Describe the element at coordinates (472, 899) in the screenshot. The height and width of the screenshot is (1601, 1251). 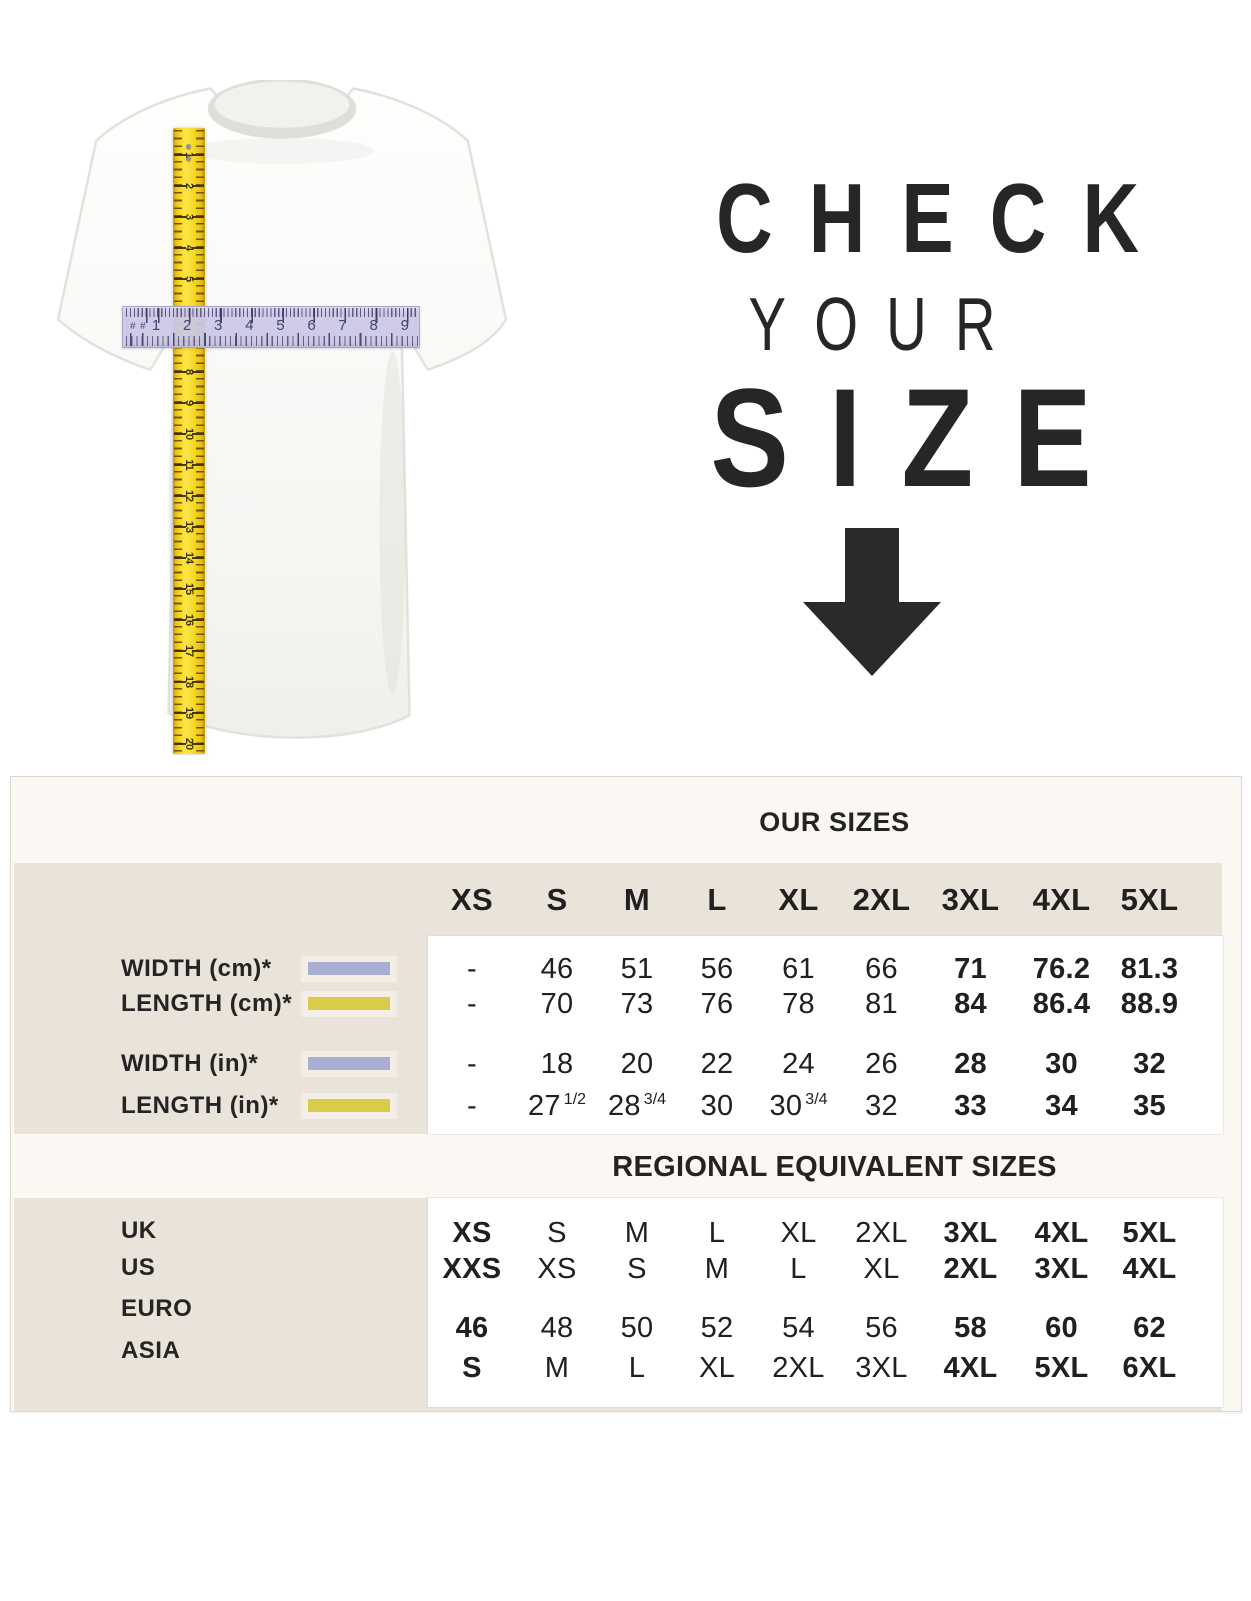
I see `column-header: XS` at that location.